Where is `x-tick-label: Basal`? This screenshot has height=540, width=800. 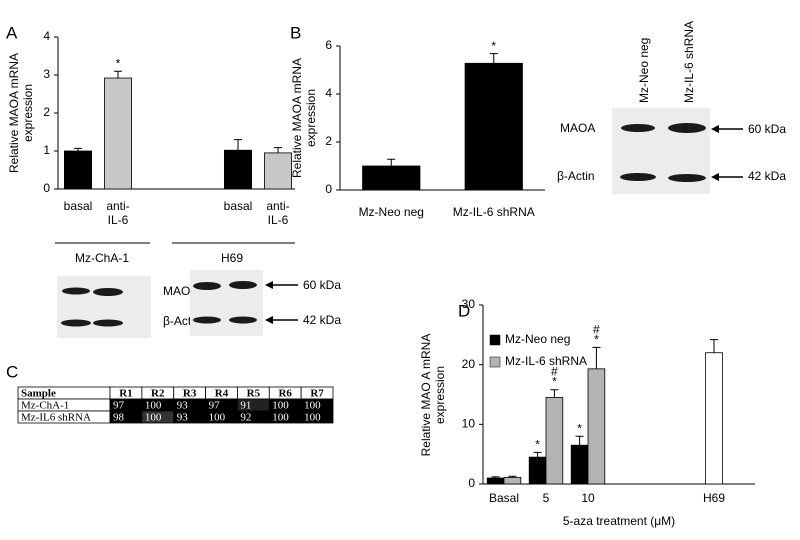
x-tick-label: Basal is located at coordinates (504, 498).